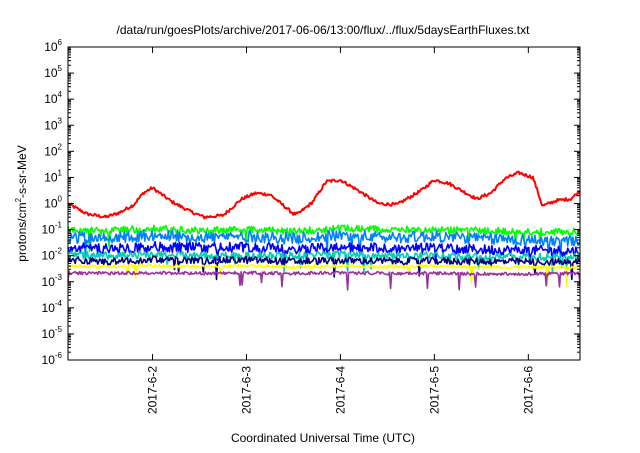 This screenshot has height=453, width=640. I want to click on y-tick-label: 10⁶, so click(53, 46).